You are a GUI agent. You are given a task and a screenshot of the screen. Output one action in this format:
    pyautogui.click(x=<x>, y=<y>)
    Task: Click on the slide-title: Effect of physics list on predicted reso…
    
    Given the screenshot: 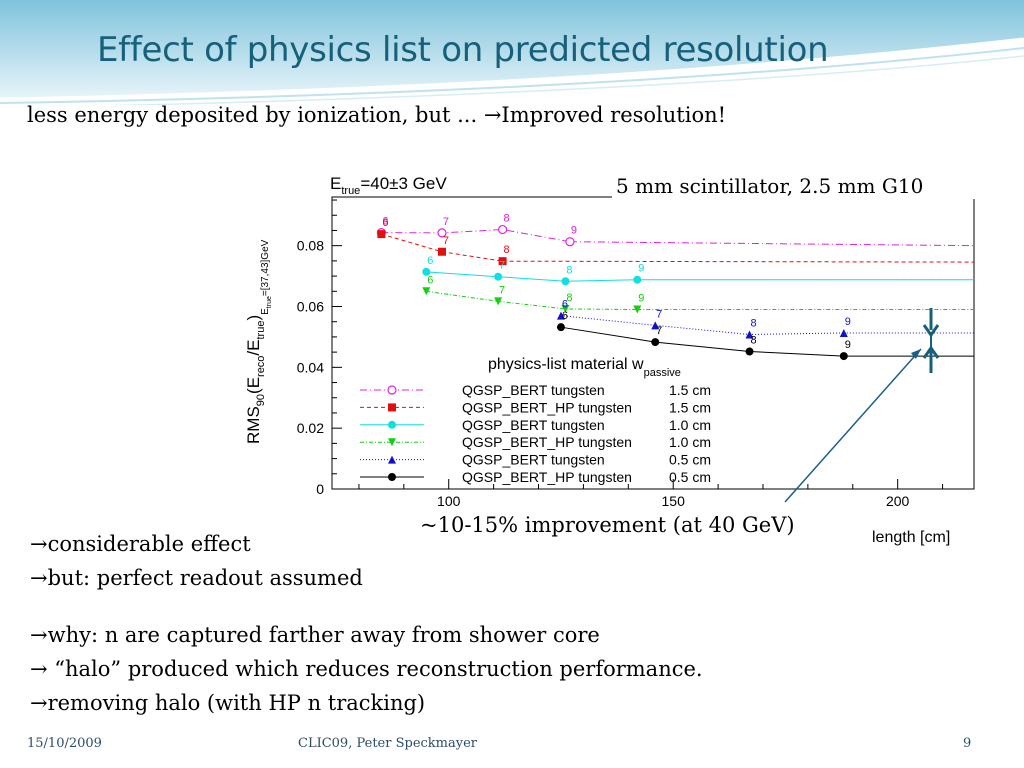 What is the action you would take?
    pyautogui.click(x=463, y=50)
    